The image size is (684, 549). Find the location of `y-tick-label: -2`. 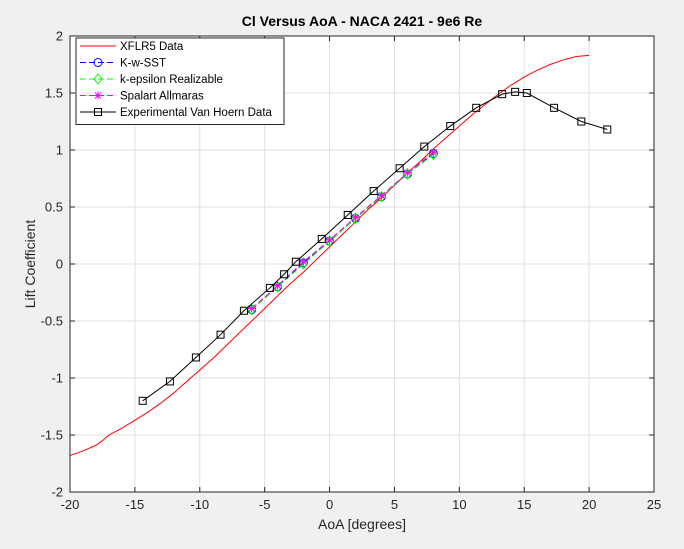

y-tick-label: -2 is located at coordinates (57, 492).